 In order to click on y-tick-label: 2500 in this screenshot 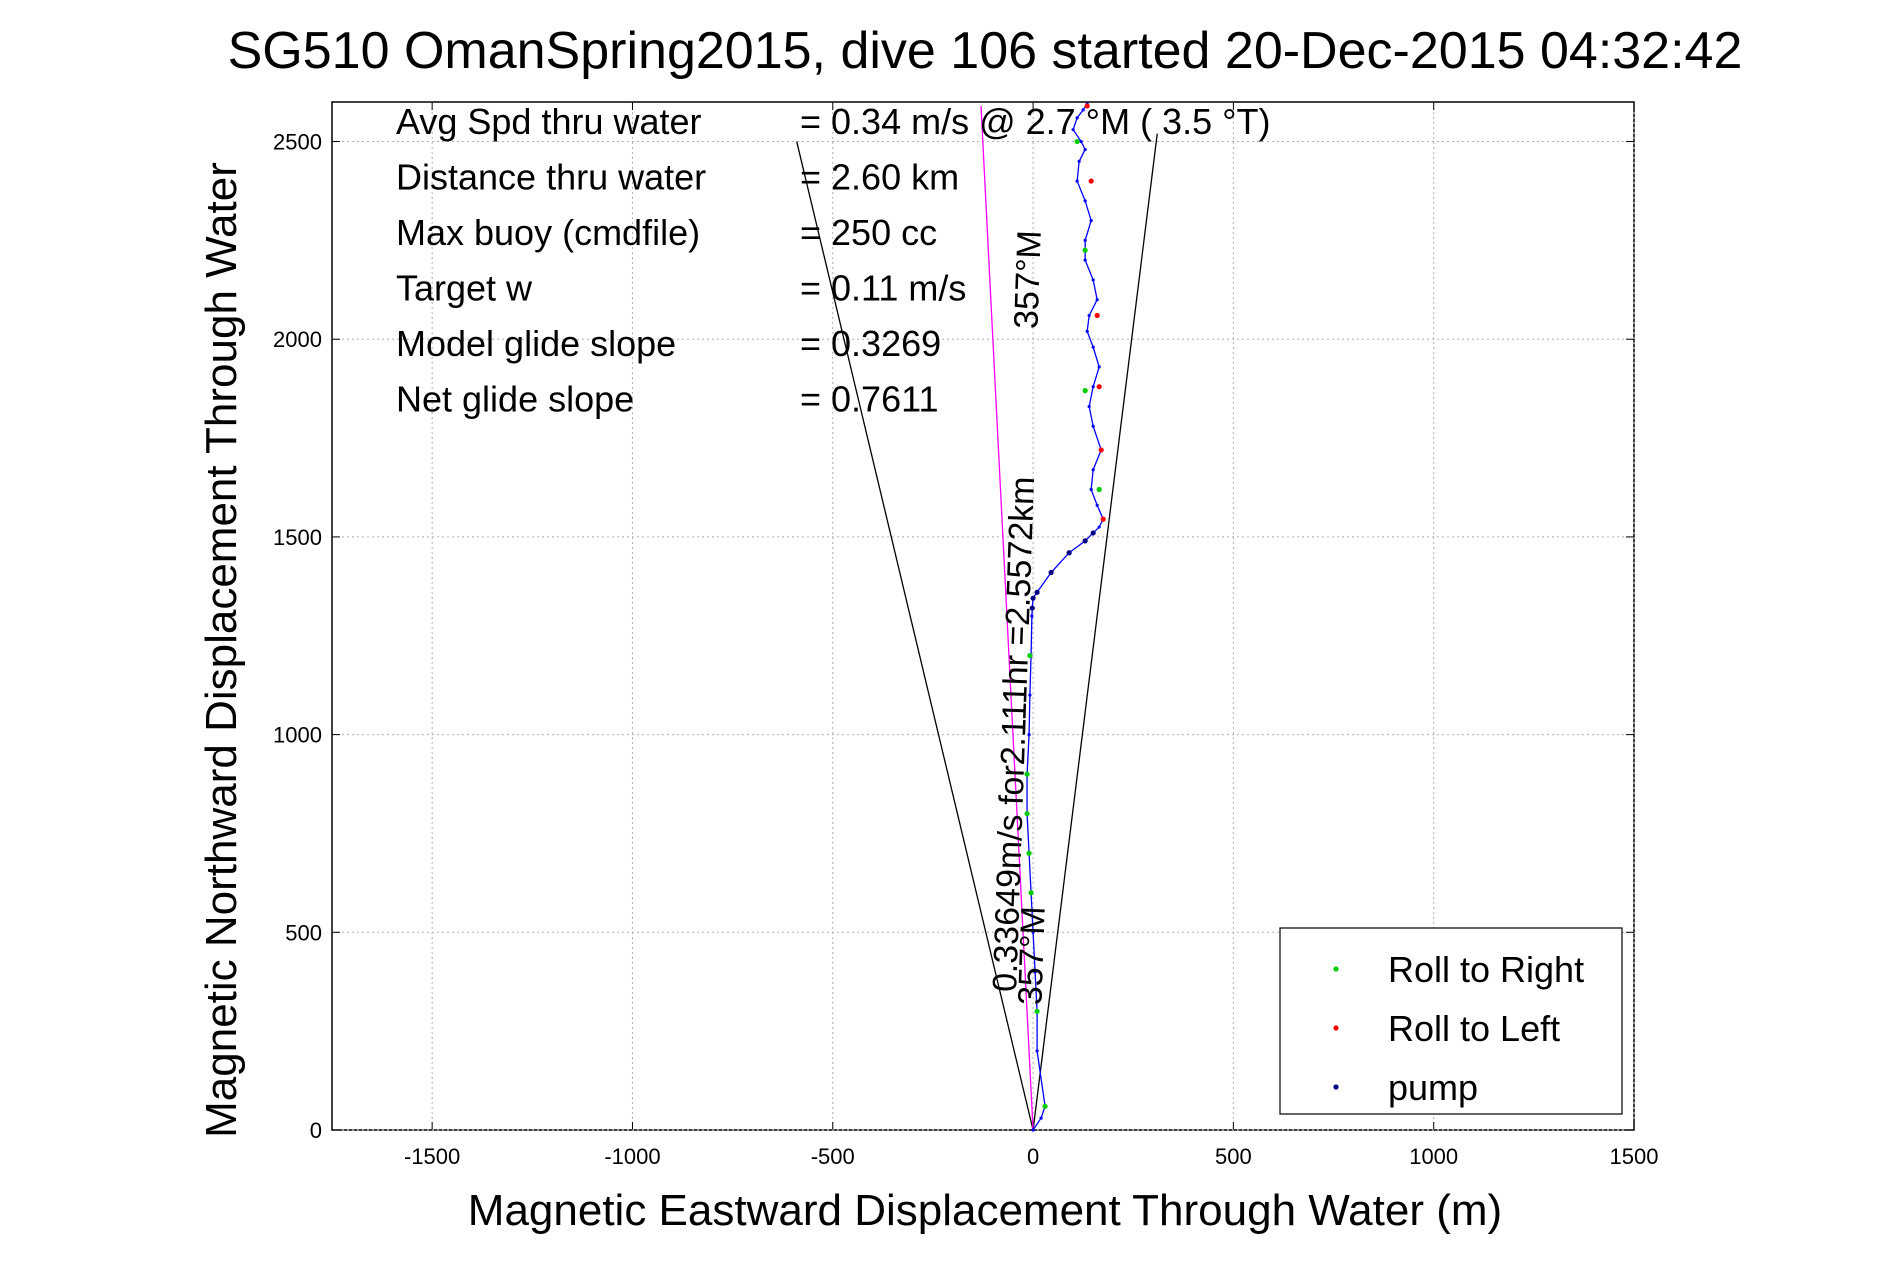, I will do `click(297, 142)`.